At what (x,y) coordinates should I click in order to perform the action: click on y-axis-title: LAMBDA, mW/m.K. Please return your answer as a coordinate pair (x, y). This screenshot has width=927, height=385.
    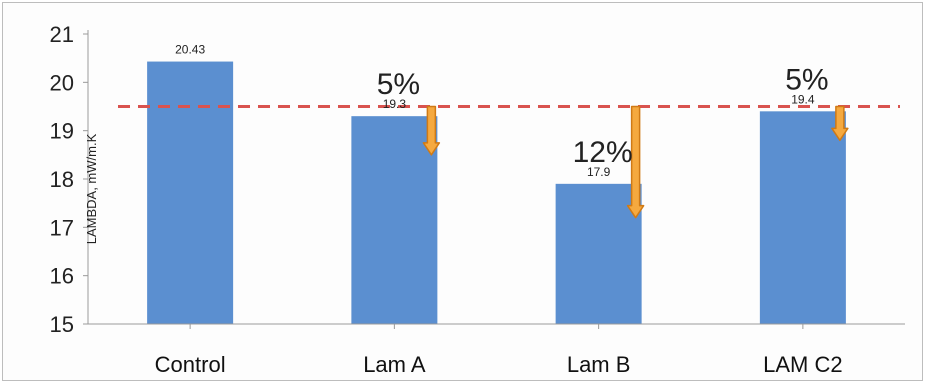
    Looking at the image, I should click on (91, 188).